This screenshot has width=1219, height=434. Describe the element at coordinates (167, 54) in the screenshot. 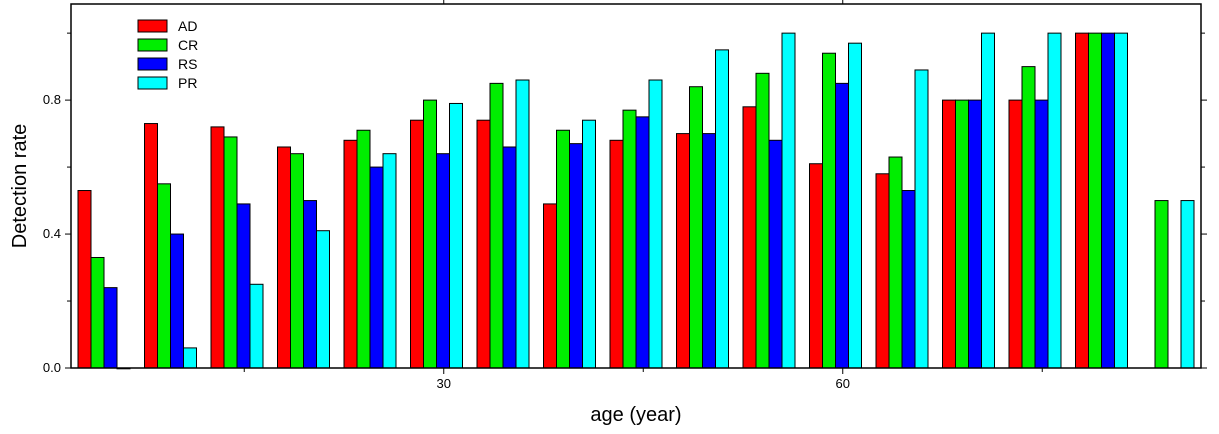

I see `legend: AD CR RS PR` at that location.